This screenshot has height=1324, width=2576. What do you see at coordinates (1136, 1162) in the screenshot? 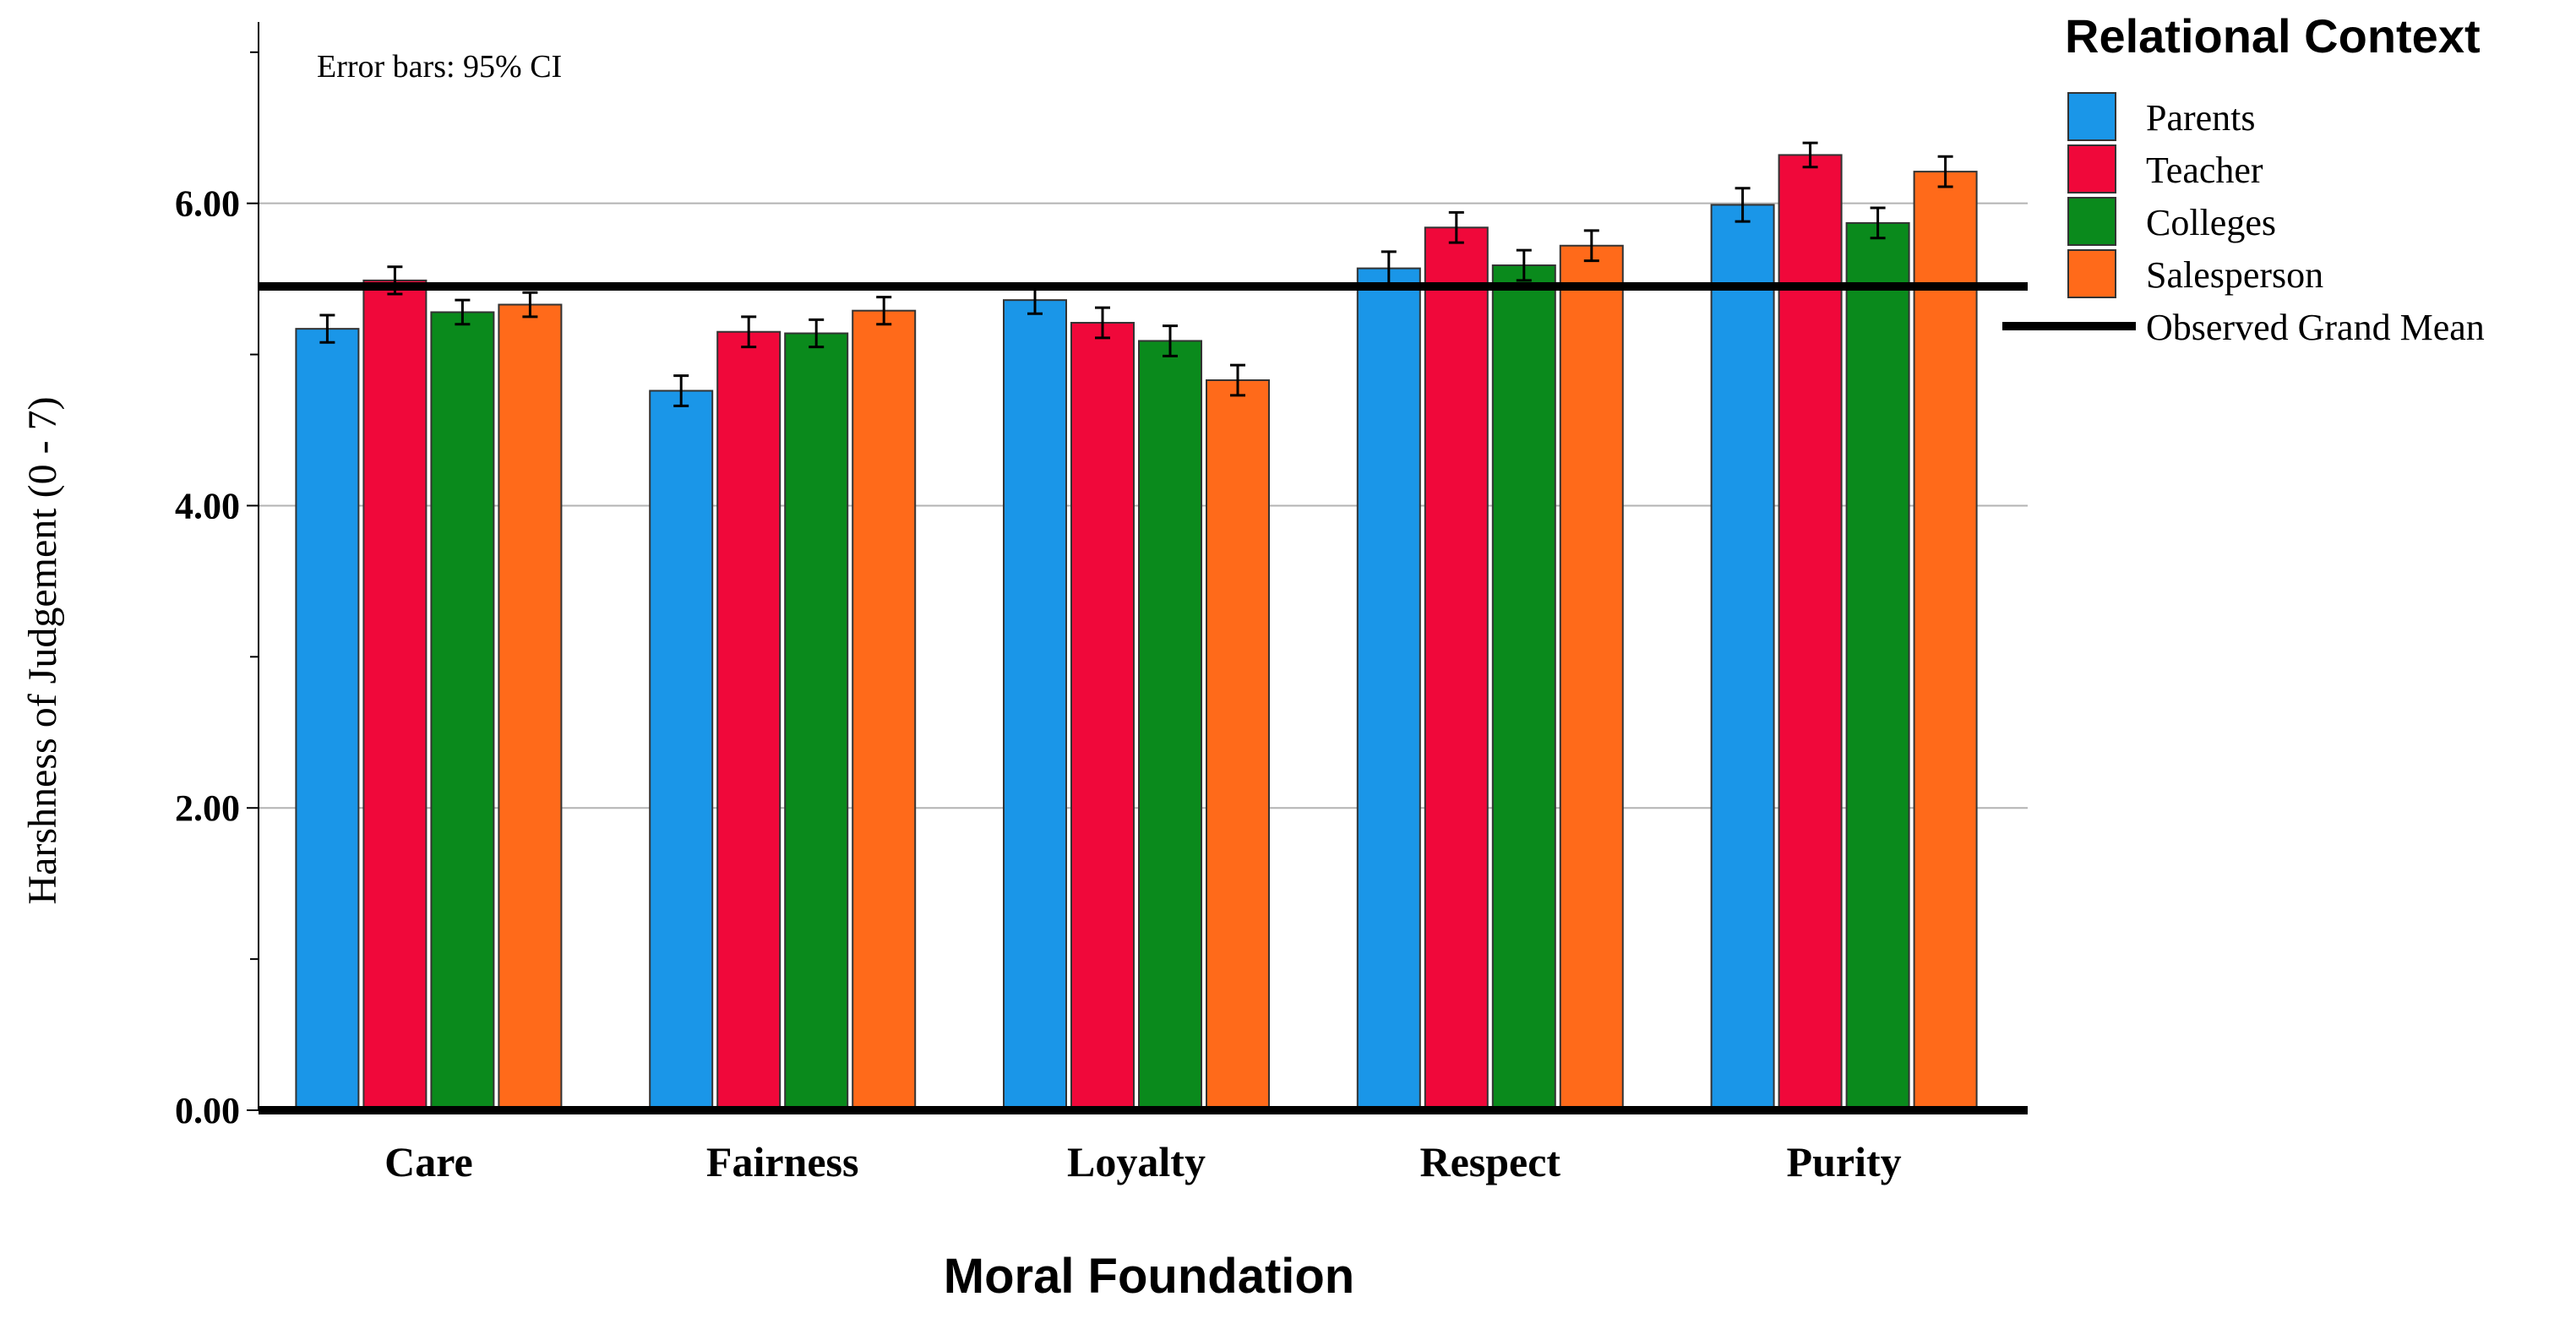
I see `x-tick-label: Loyalty` at bounding box center [1136, 1162].